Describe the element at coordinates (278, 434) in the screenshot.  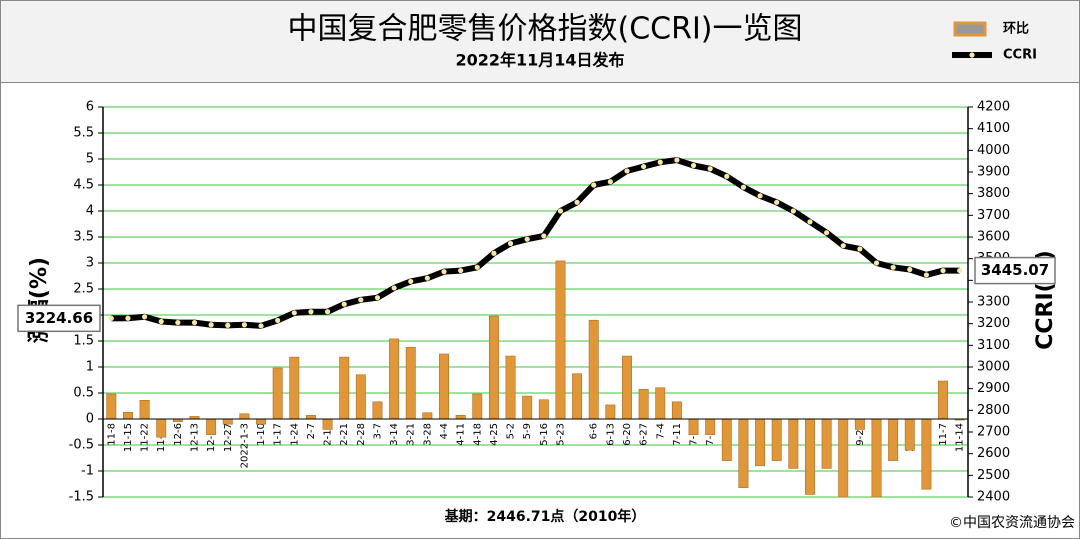
I see `x-tick-label: 1-17` at that location.